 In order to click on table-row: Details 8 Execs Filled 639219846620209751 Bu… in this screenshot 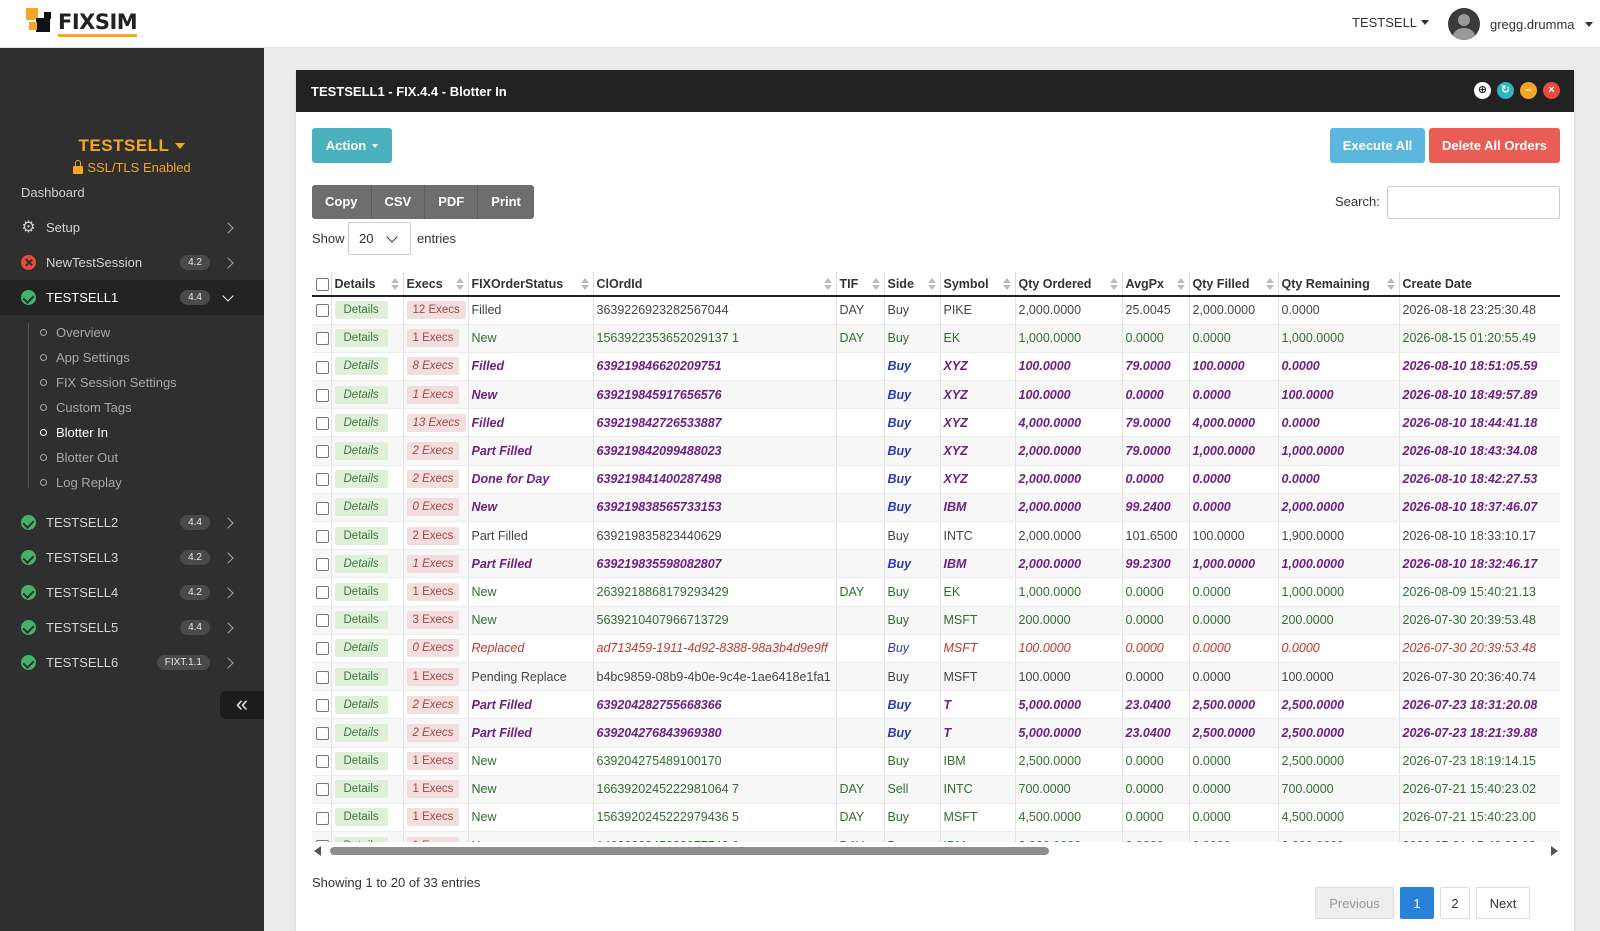, I will do `click(936, 367)`.